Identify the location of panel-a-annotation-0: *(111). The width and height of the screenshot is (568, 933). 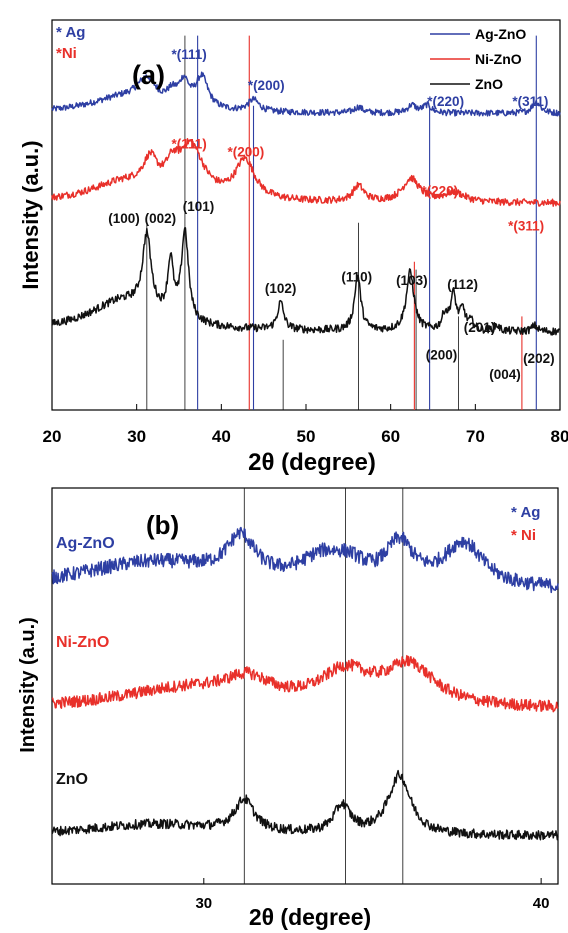
(189, 54).